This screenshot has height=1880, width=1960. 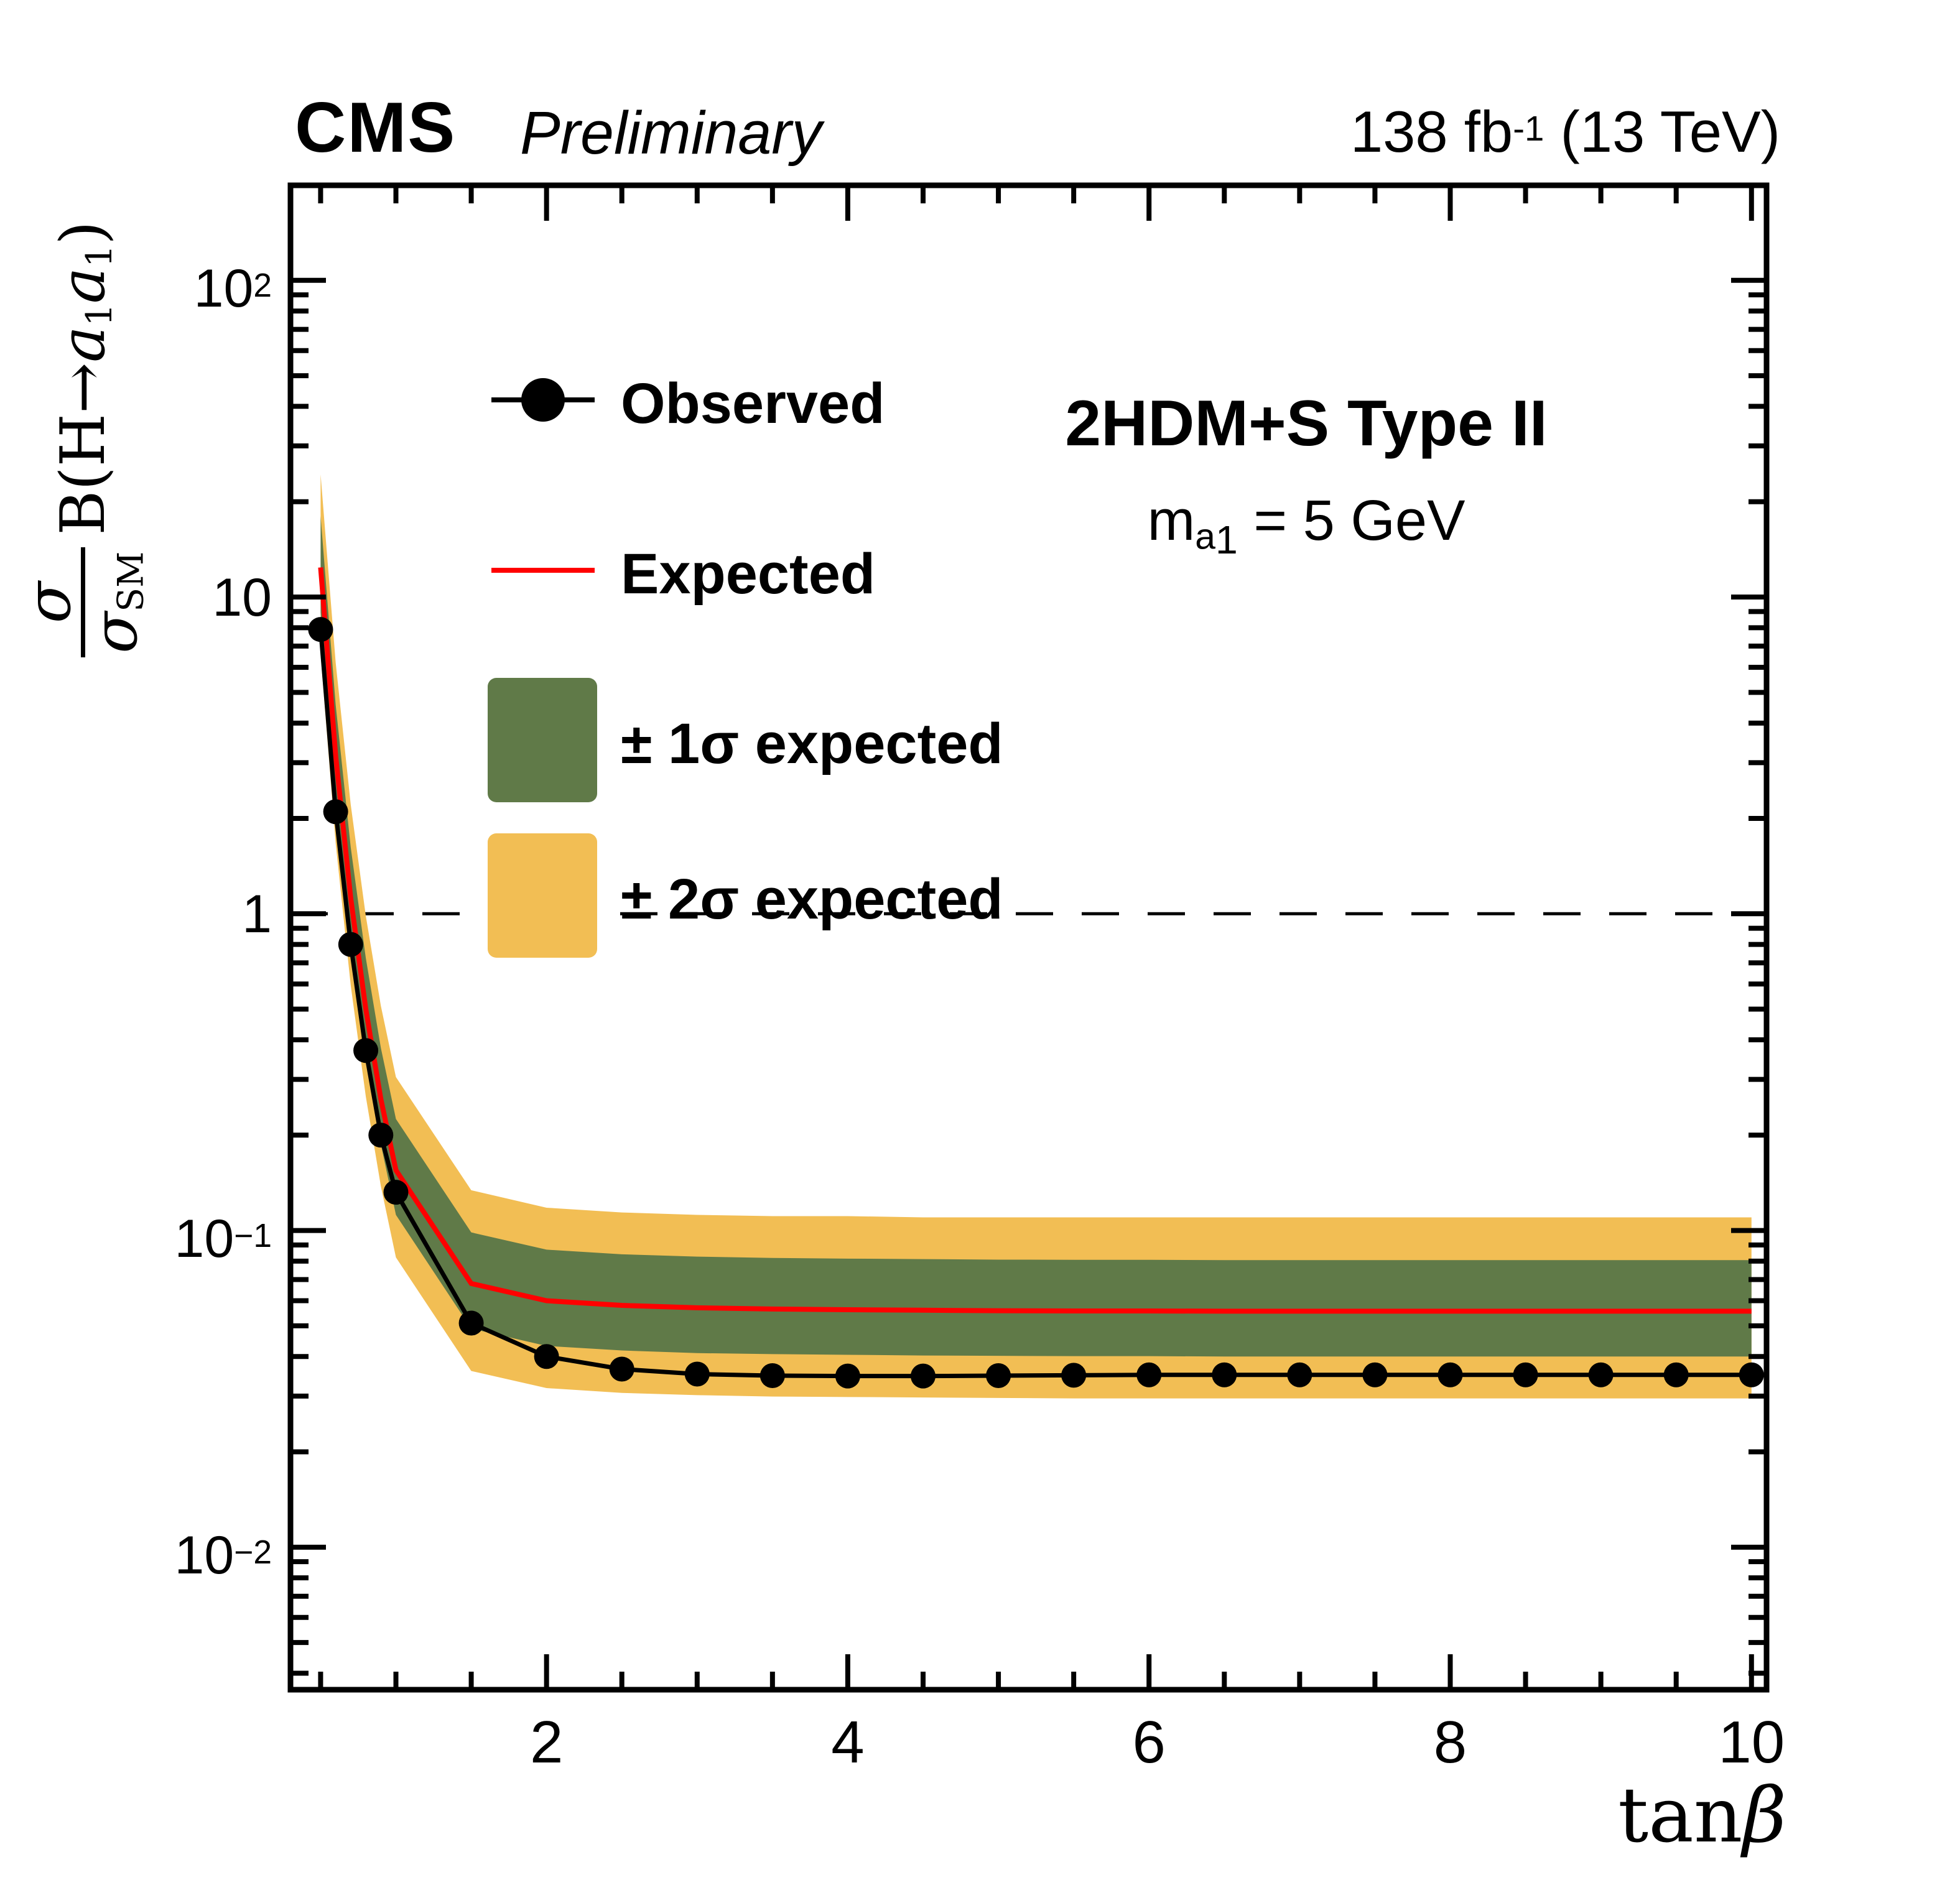 What do you see at coordinates (1306, 423) in the screenshot?
I see `model-title: 2HDM+S Type II` at bounding box center [1306, 423].